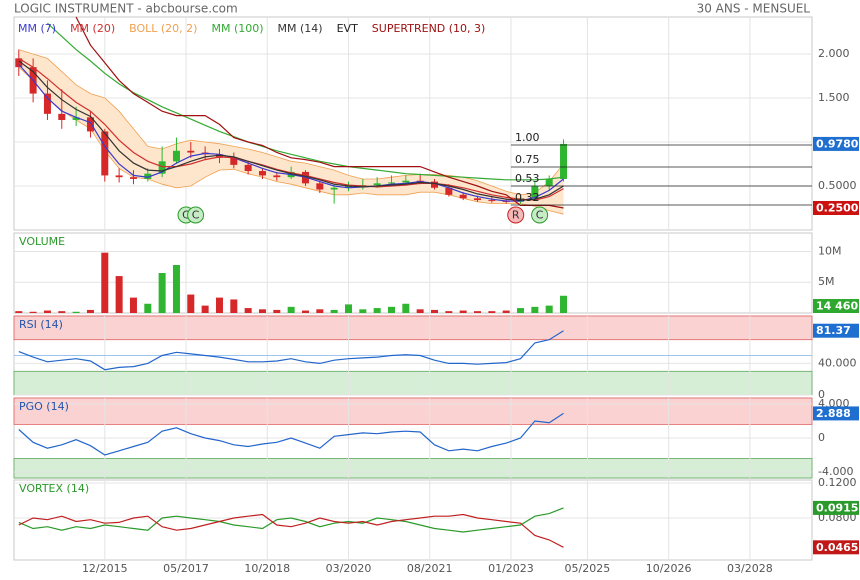  I want to click on legend-entry: MM (20), so click(92, 28).